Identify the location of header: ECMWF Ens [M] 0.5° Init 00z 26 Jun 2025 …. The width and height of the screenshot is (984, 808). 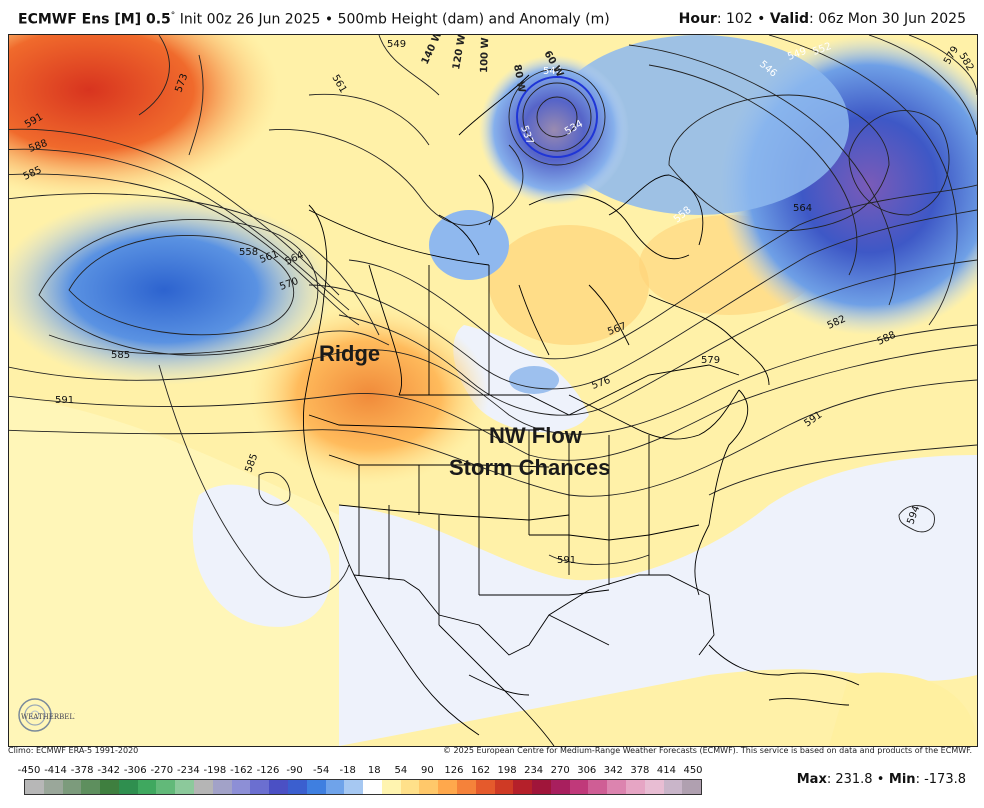
(492, 17).